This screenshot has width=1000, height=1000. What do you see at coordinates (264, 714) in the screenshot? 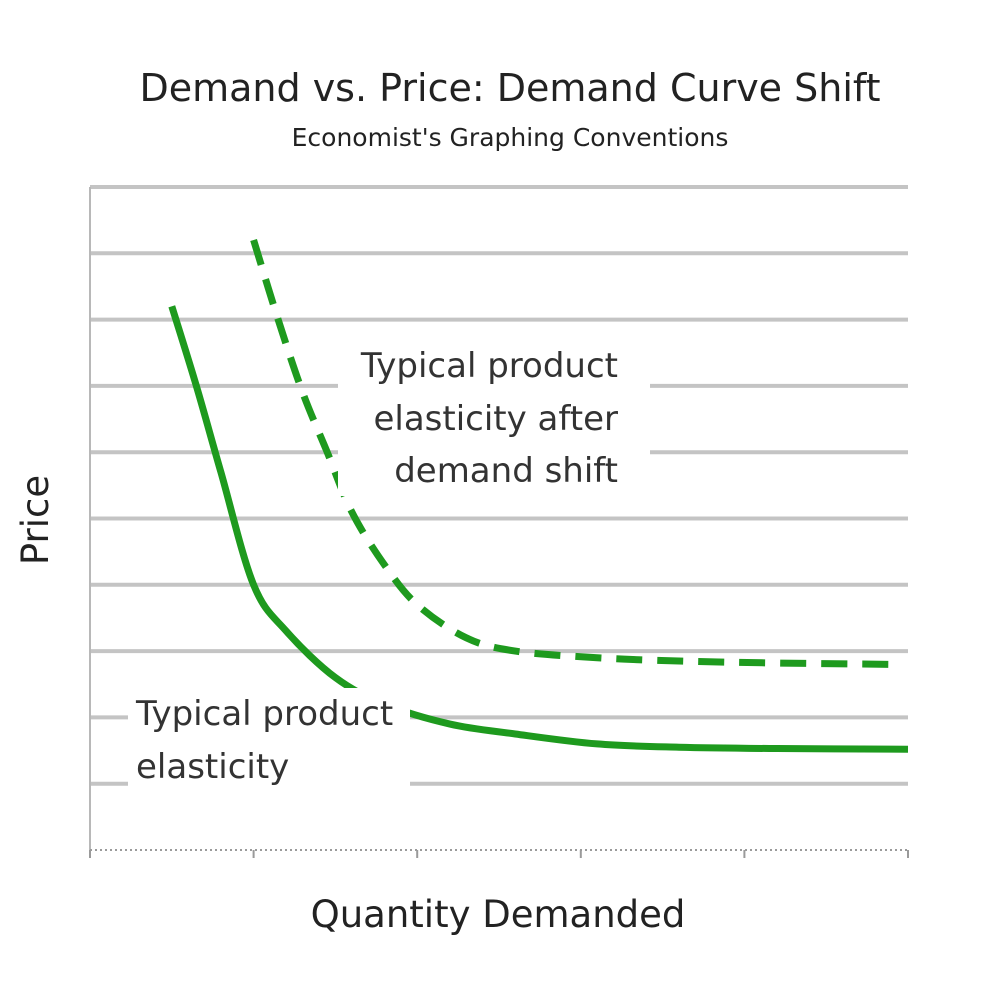
I see `annotation-base-line-1: Typical product` at bounding box center [264, 714].